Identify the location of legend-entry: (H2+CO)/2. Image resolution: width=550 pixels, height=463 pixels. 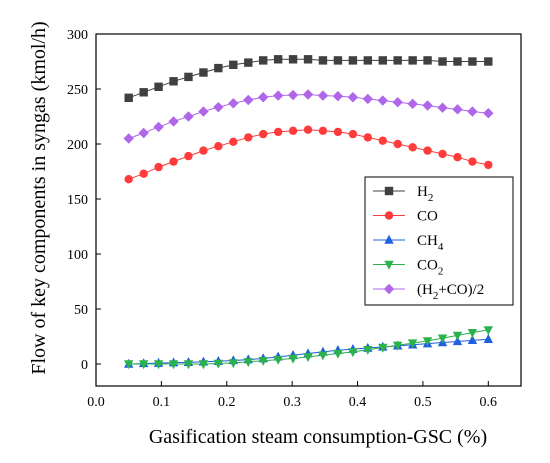
(428, 292).